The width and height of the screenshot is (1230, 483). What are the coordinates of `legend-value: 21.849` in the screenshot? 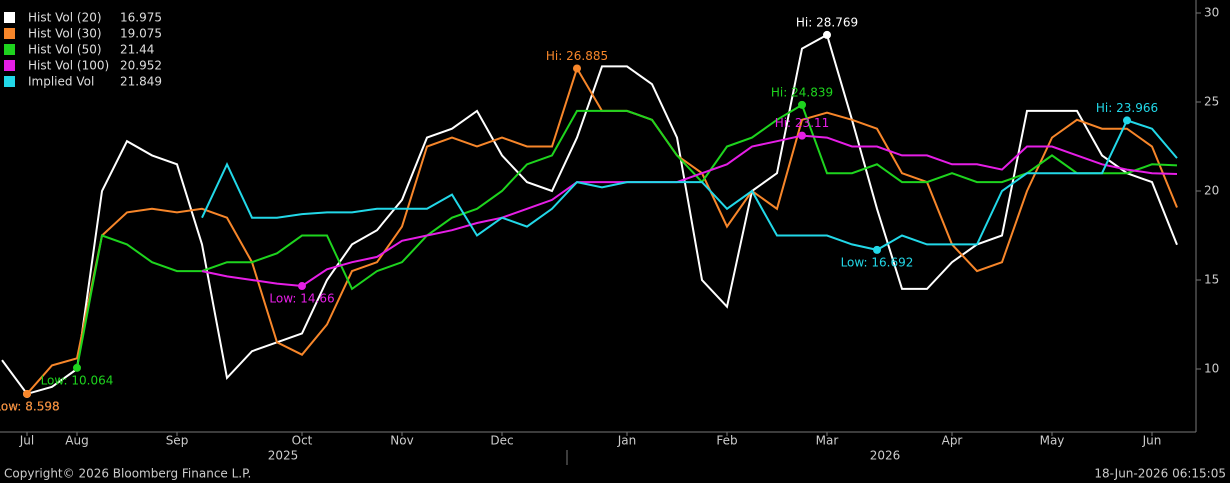 It's located at (141, 82).